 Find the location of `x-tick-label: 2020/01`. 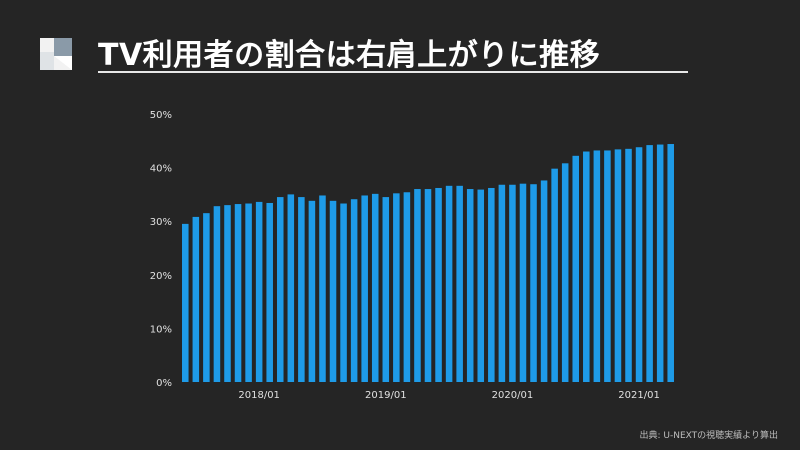

x-tick-label: 2020/01 is located at coordinates (513, 395).